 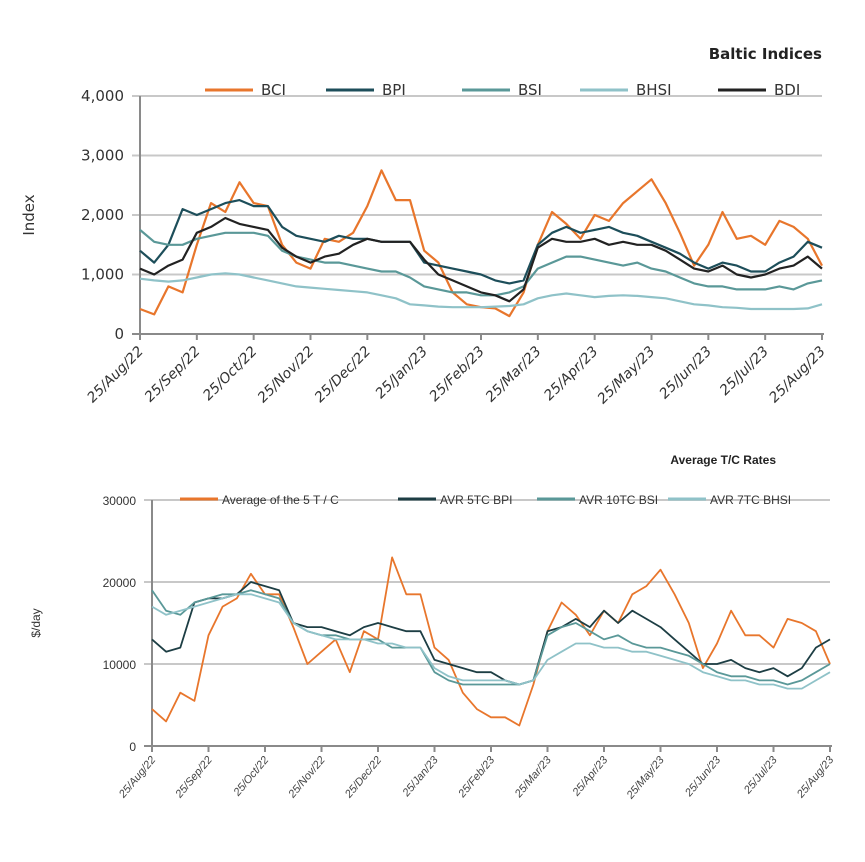 I want to click on legend-label: BPI, so click(x=394, y=90).